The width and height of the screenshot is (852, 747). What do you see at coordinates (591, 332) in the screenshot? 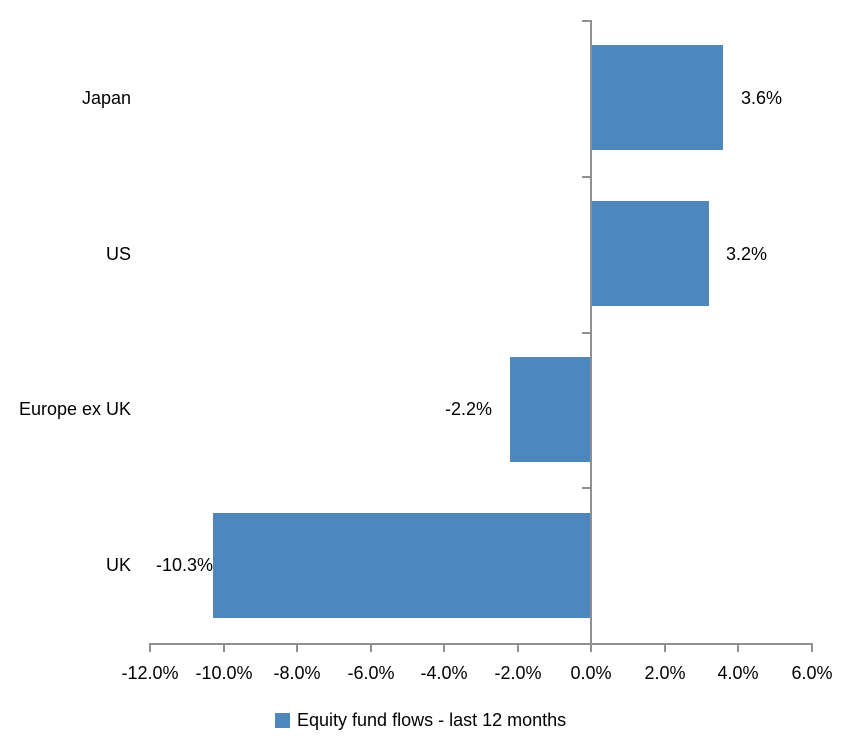
I see `y-axis-line` at bounding box center [591, 332].